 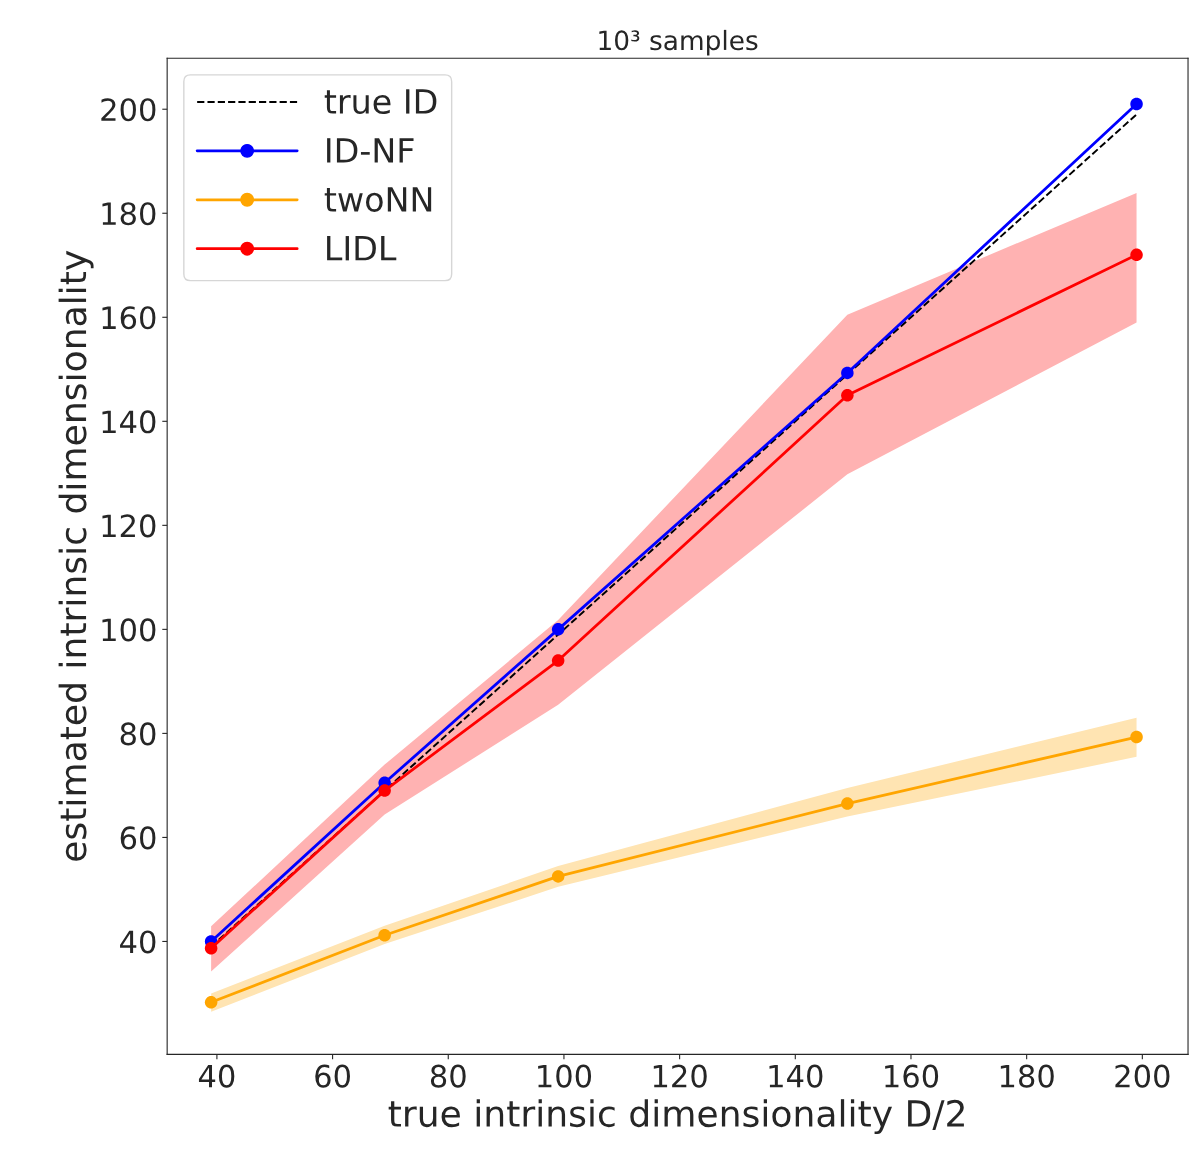 I want to click on y-tick-label: 100, so click(x=129, y=630).